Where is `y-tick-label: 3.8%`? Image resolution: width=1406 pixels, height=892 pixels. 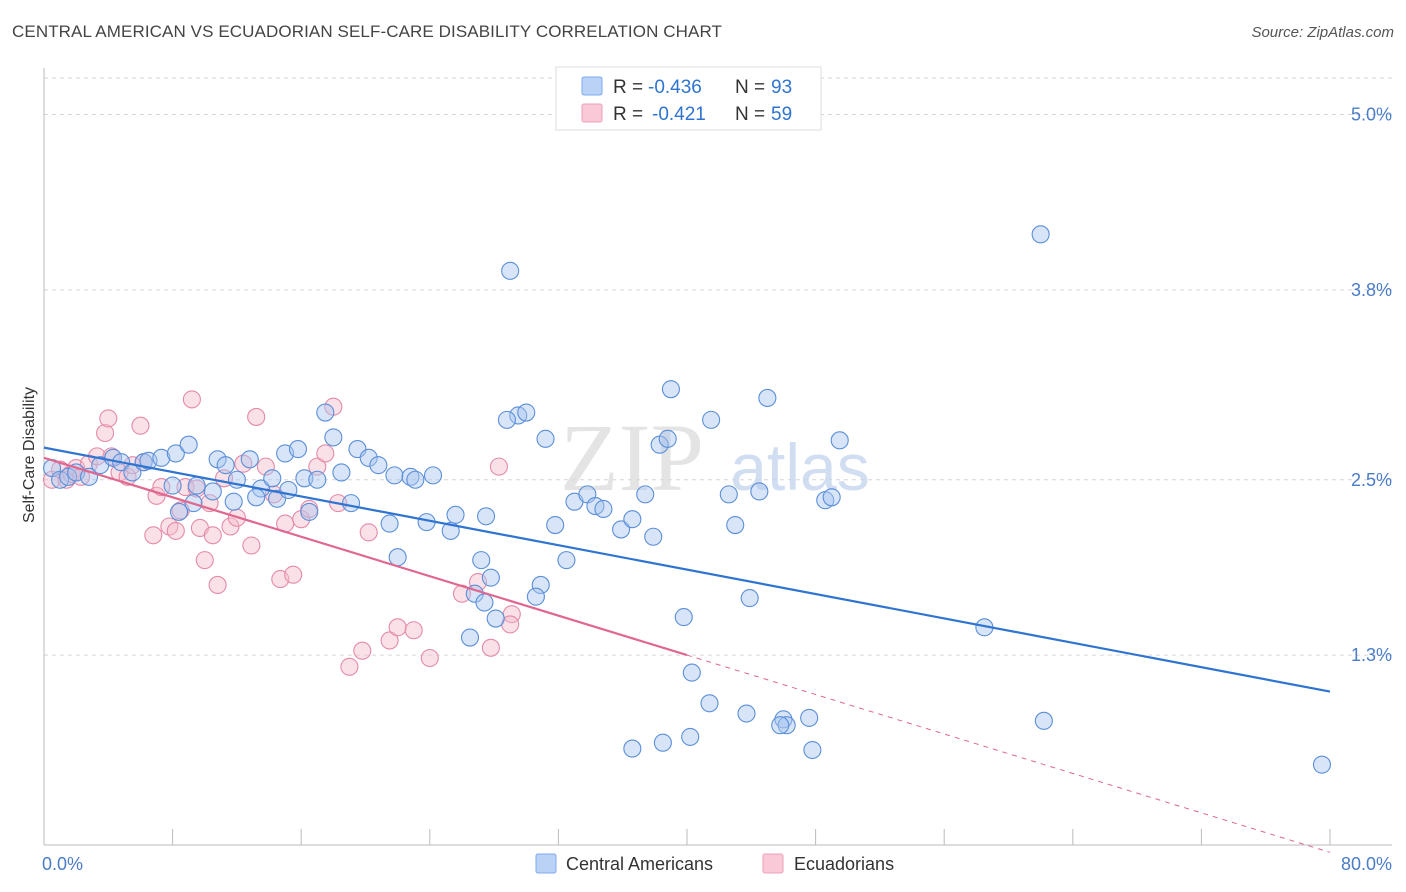 y-tick-label: 3.8% is located at coordinates (1371, 290).